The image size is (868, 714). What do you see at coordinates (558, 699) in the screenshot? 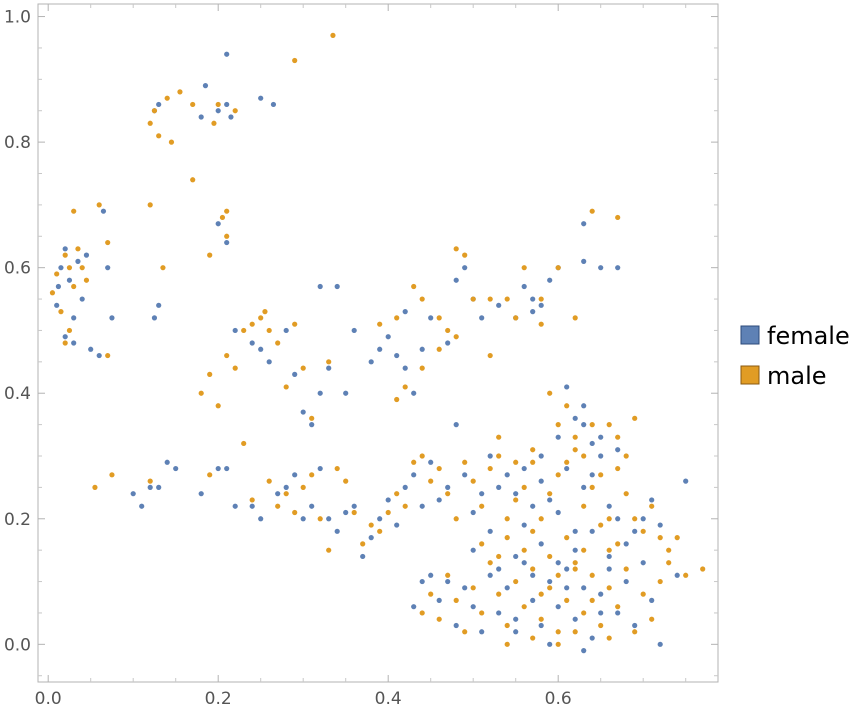
I see `x-tick-label: 0.6` at bounding box center [558, 699].